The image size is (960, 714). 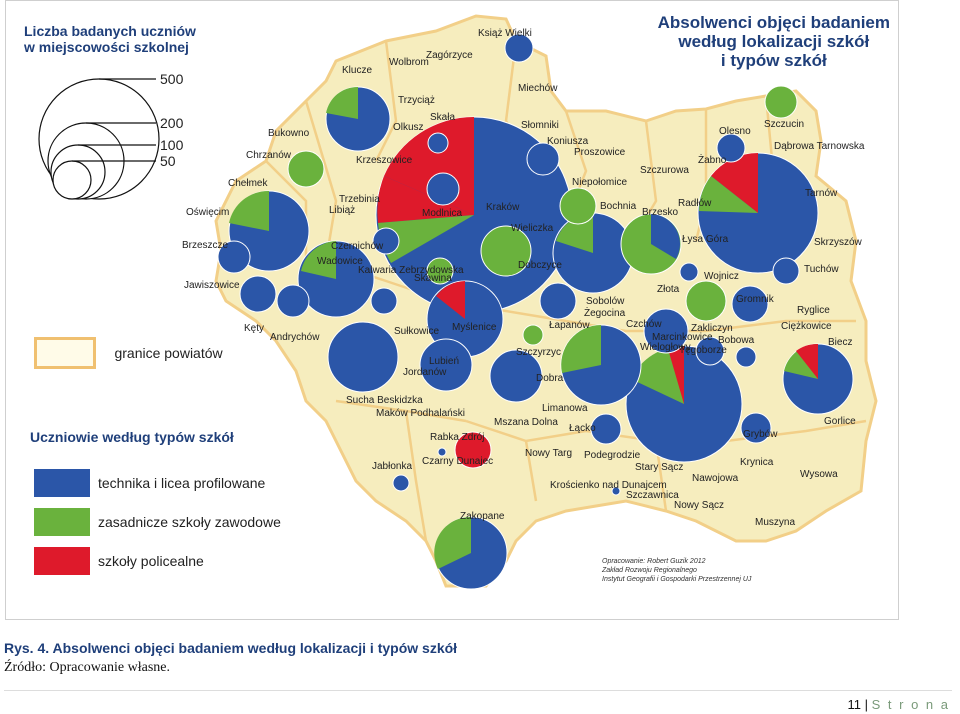 What do you see at coordinates (182, 483) in the screenshot?
I see `legend-label-technika: technika i licea profilowane` at bounding box center [182, 483].